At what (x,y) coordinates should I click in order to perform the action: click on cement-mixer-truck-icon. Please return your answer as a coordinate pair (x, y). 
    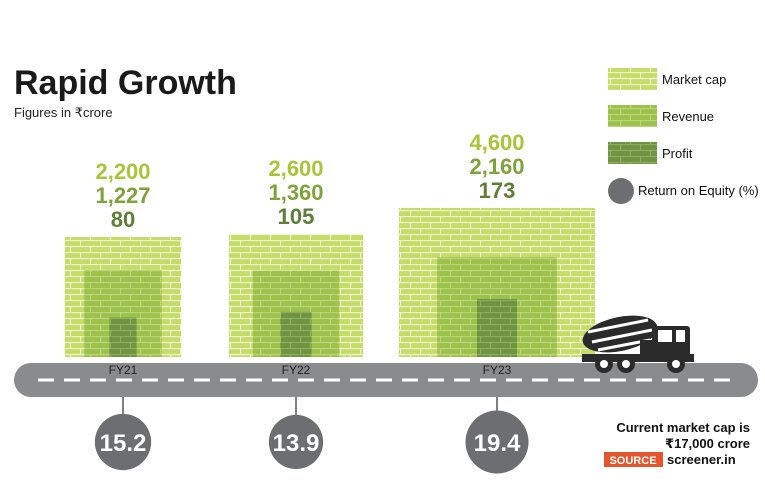
    Looking at the image, I should click on (638, 344).